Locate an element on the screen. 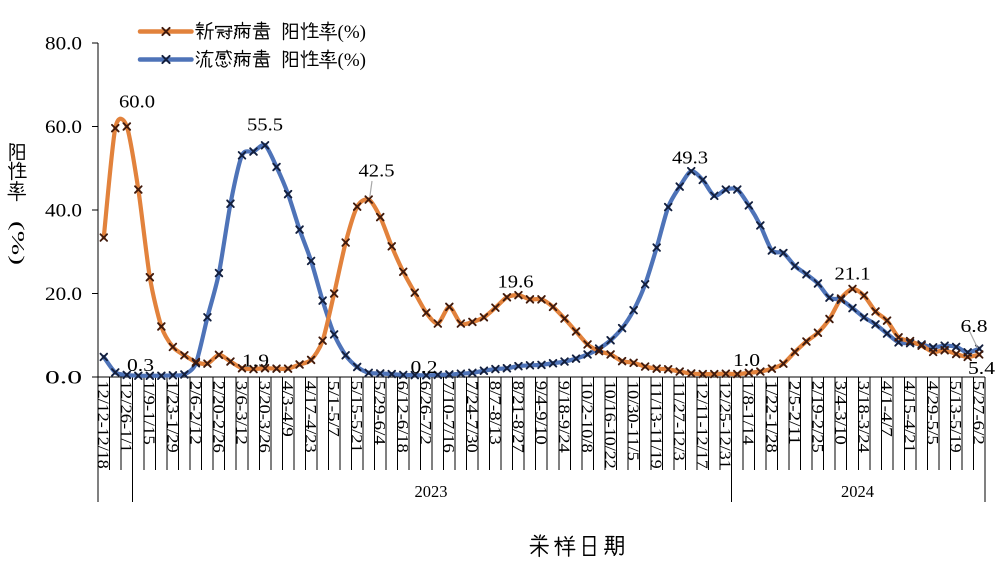  svg-text: 11/27-12/3 is located at coordinates (678, 421).